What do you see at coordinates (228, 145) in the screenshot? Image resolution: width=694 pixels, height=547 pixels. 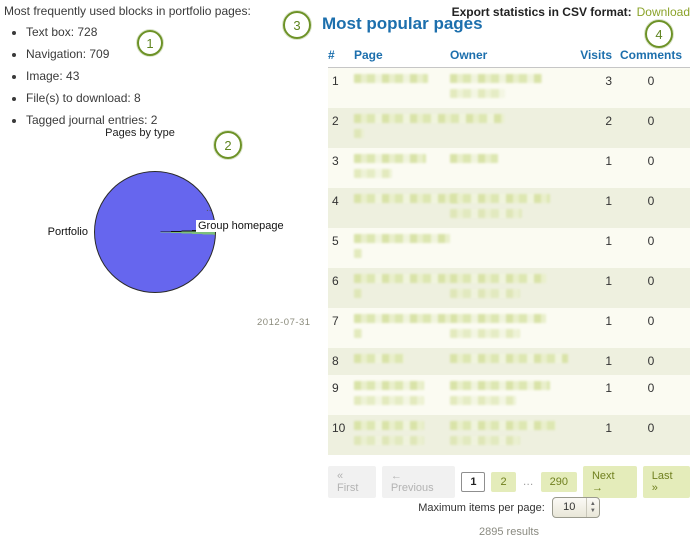 I see `annotation-circle-2: 2` at bounding box center [228, 145].